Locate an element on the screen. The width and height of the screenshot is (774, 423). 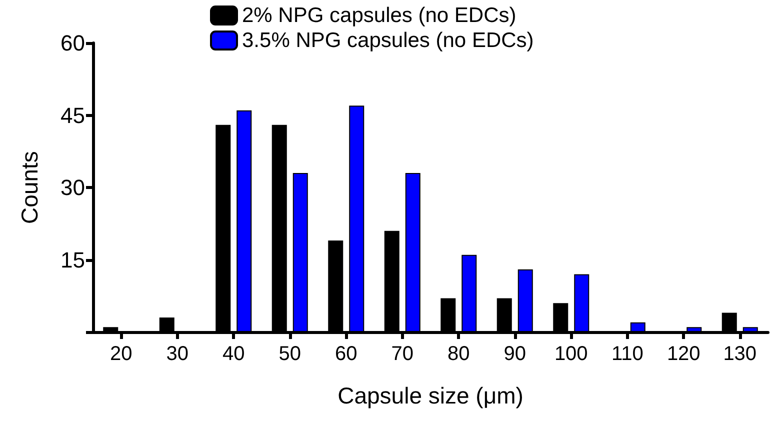
x-tick-label: 50 is located at coordinates (289, 354).